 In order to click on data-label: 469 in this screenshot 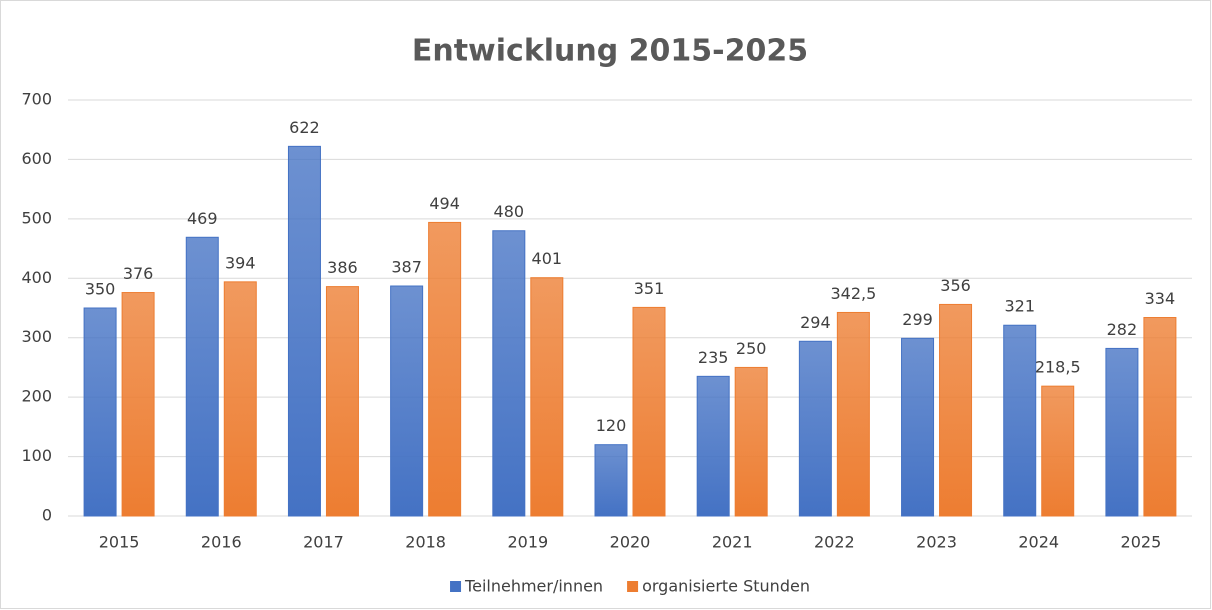, I will do `click(202, 218)`.